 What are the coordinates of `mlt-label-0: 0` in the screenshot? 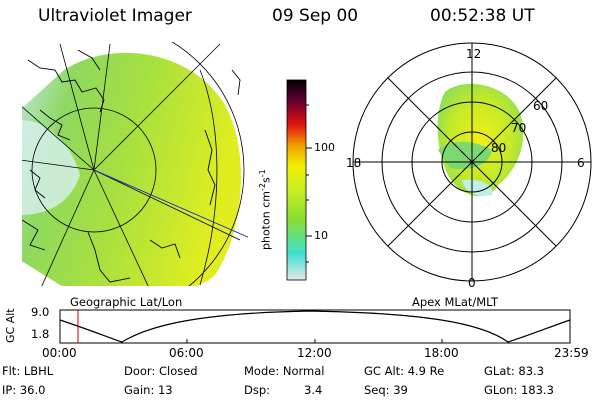 It's located at (472, 283).